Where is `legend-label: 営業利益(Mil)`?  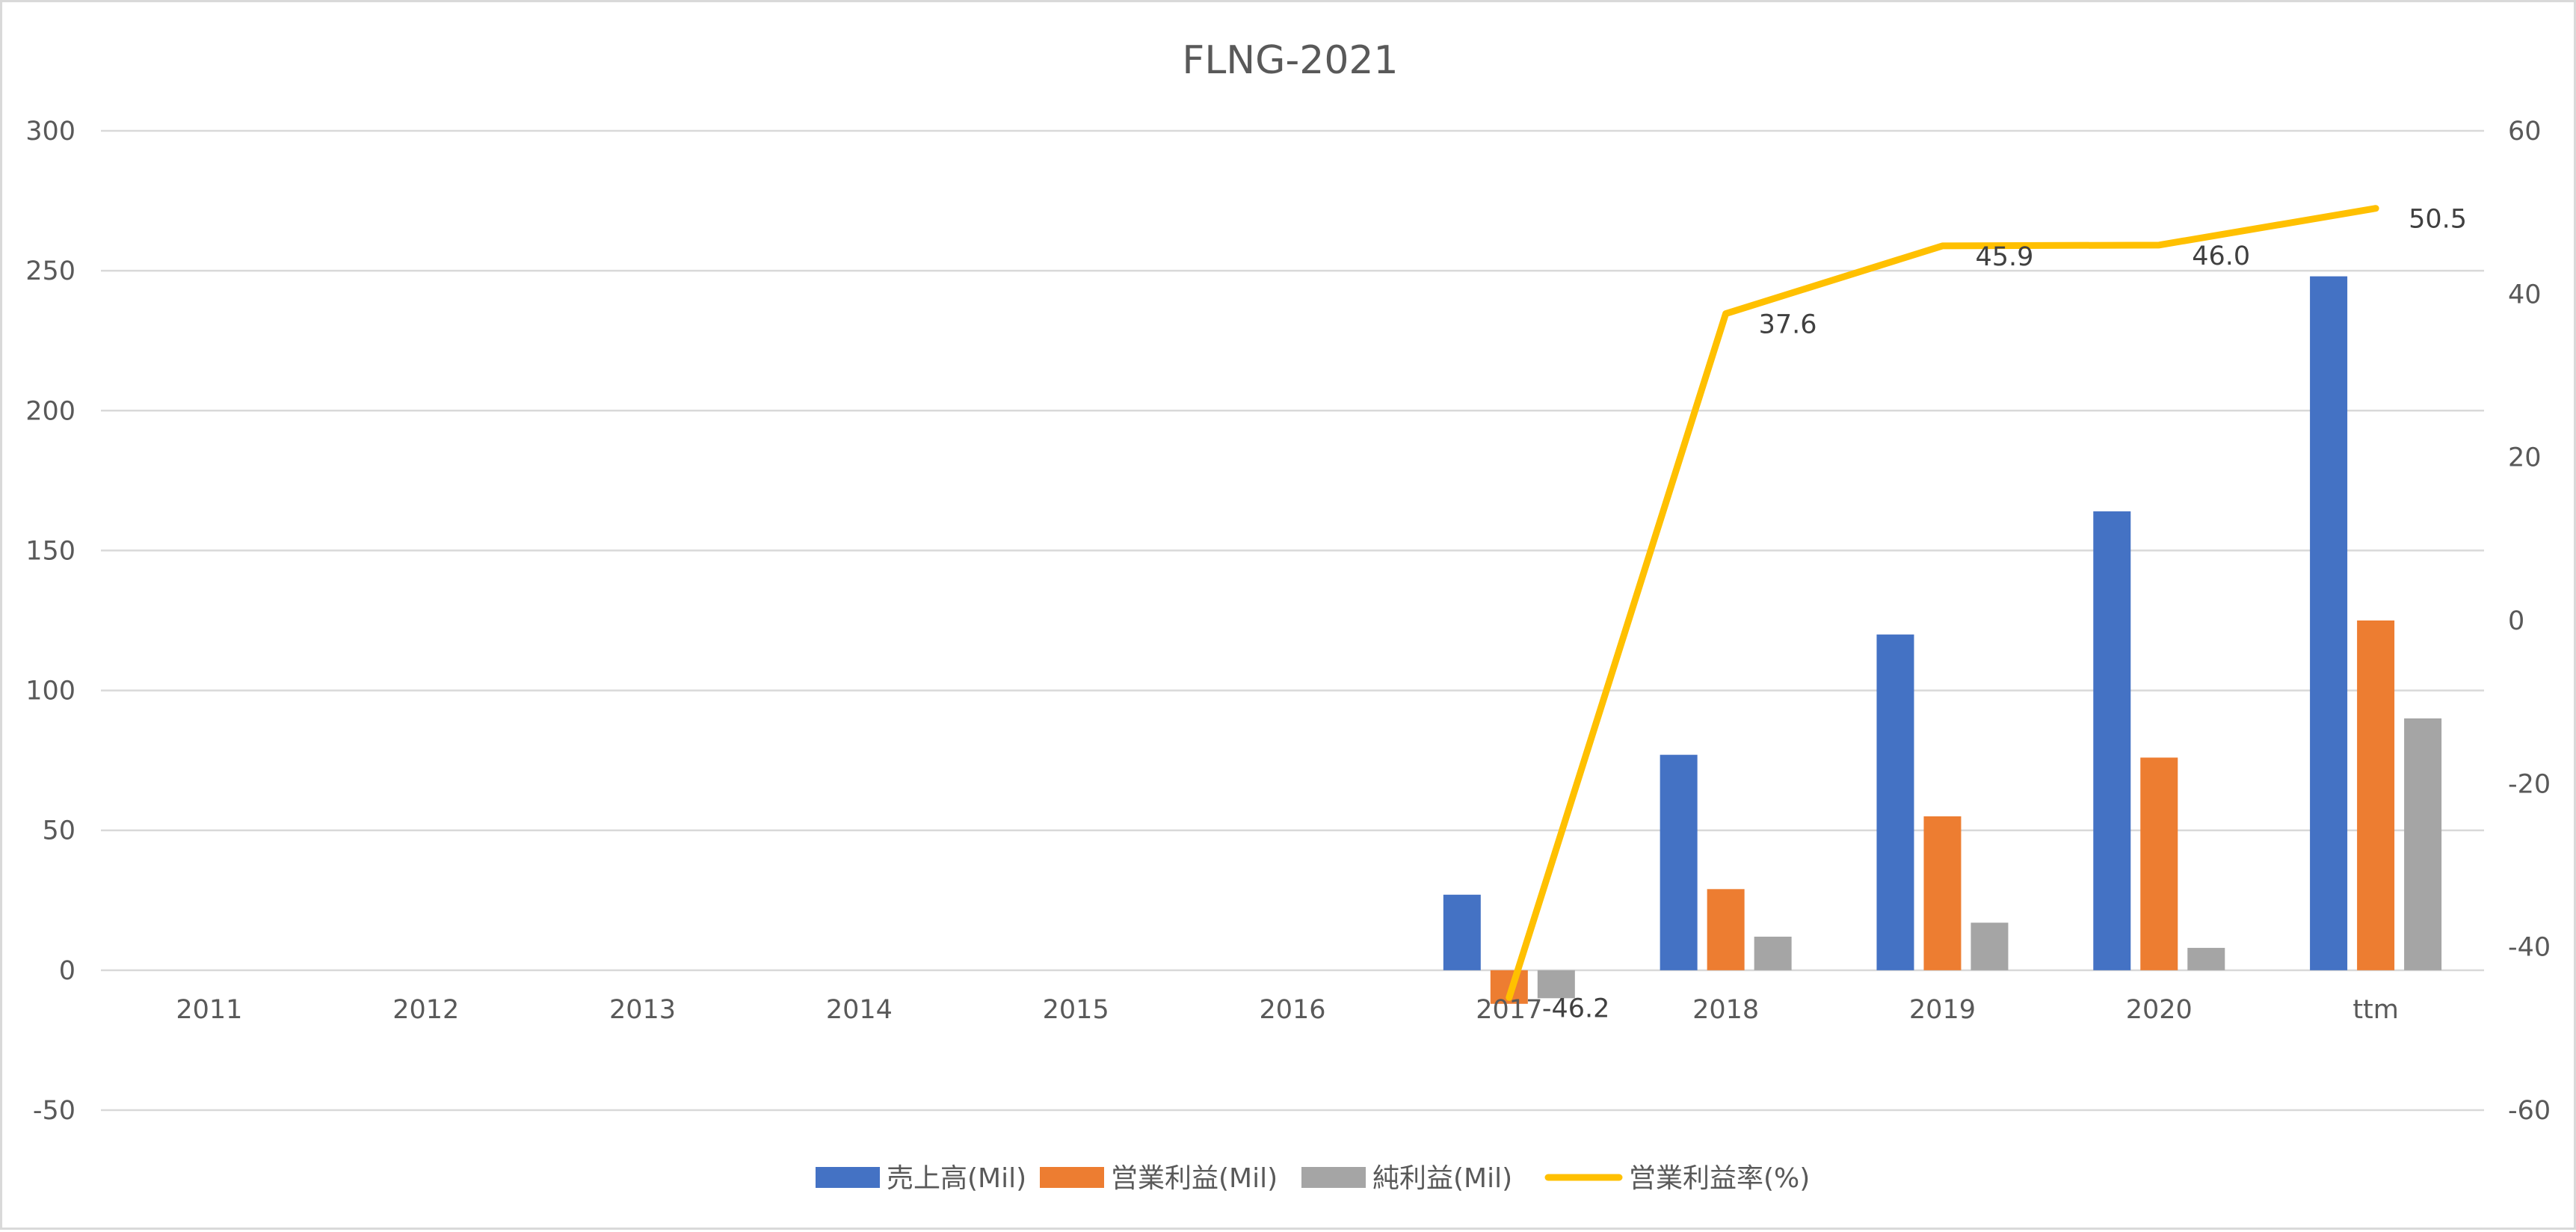
legend-label: 営業利益(Mil) is located at coordinates (1194, 1178).